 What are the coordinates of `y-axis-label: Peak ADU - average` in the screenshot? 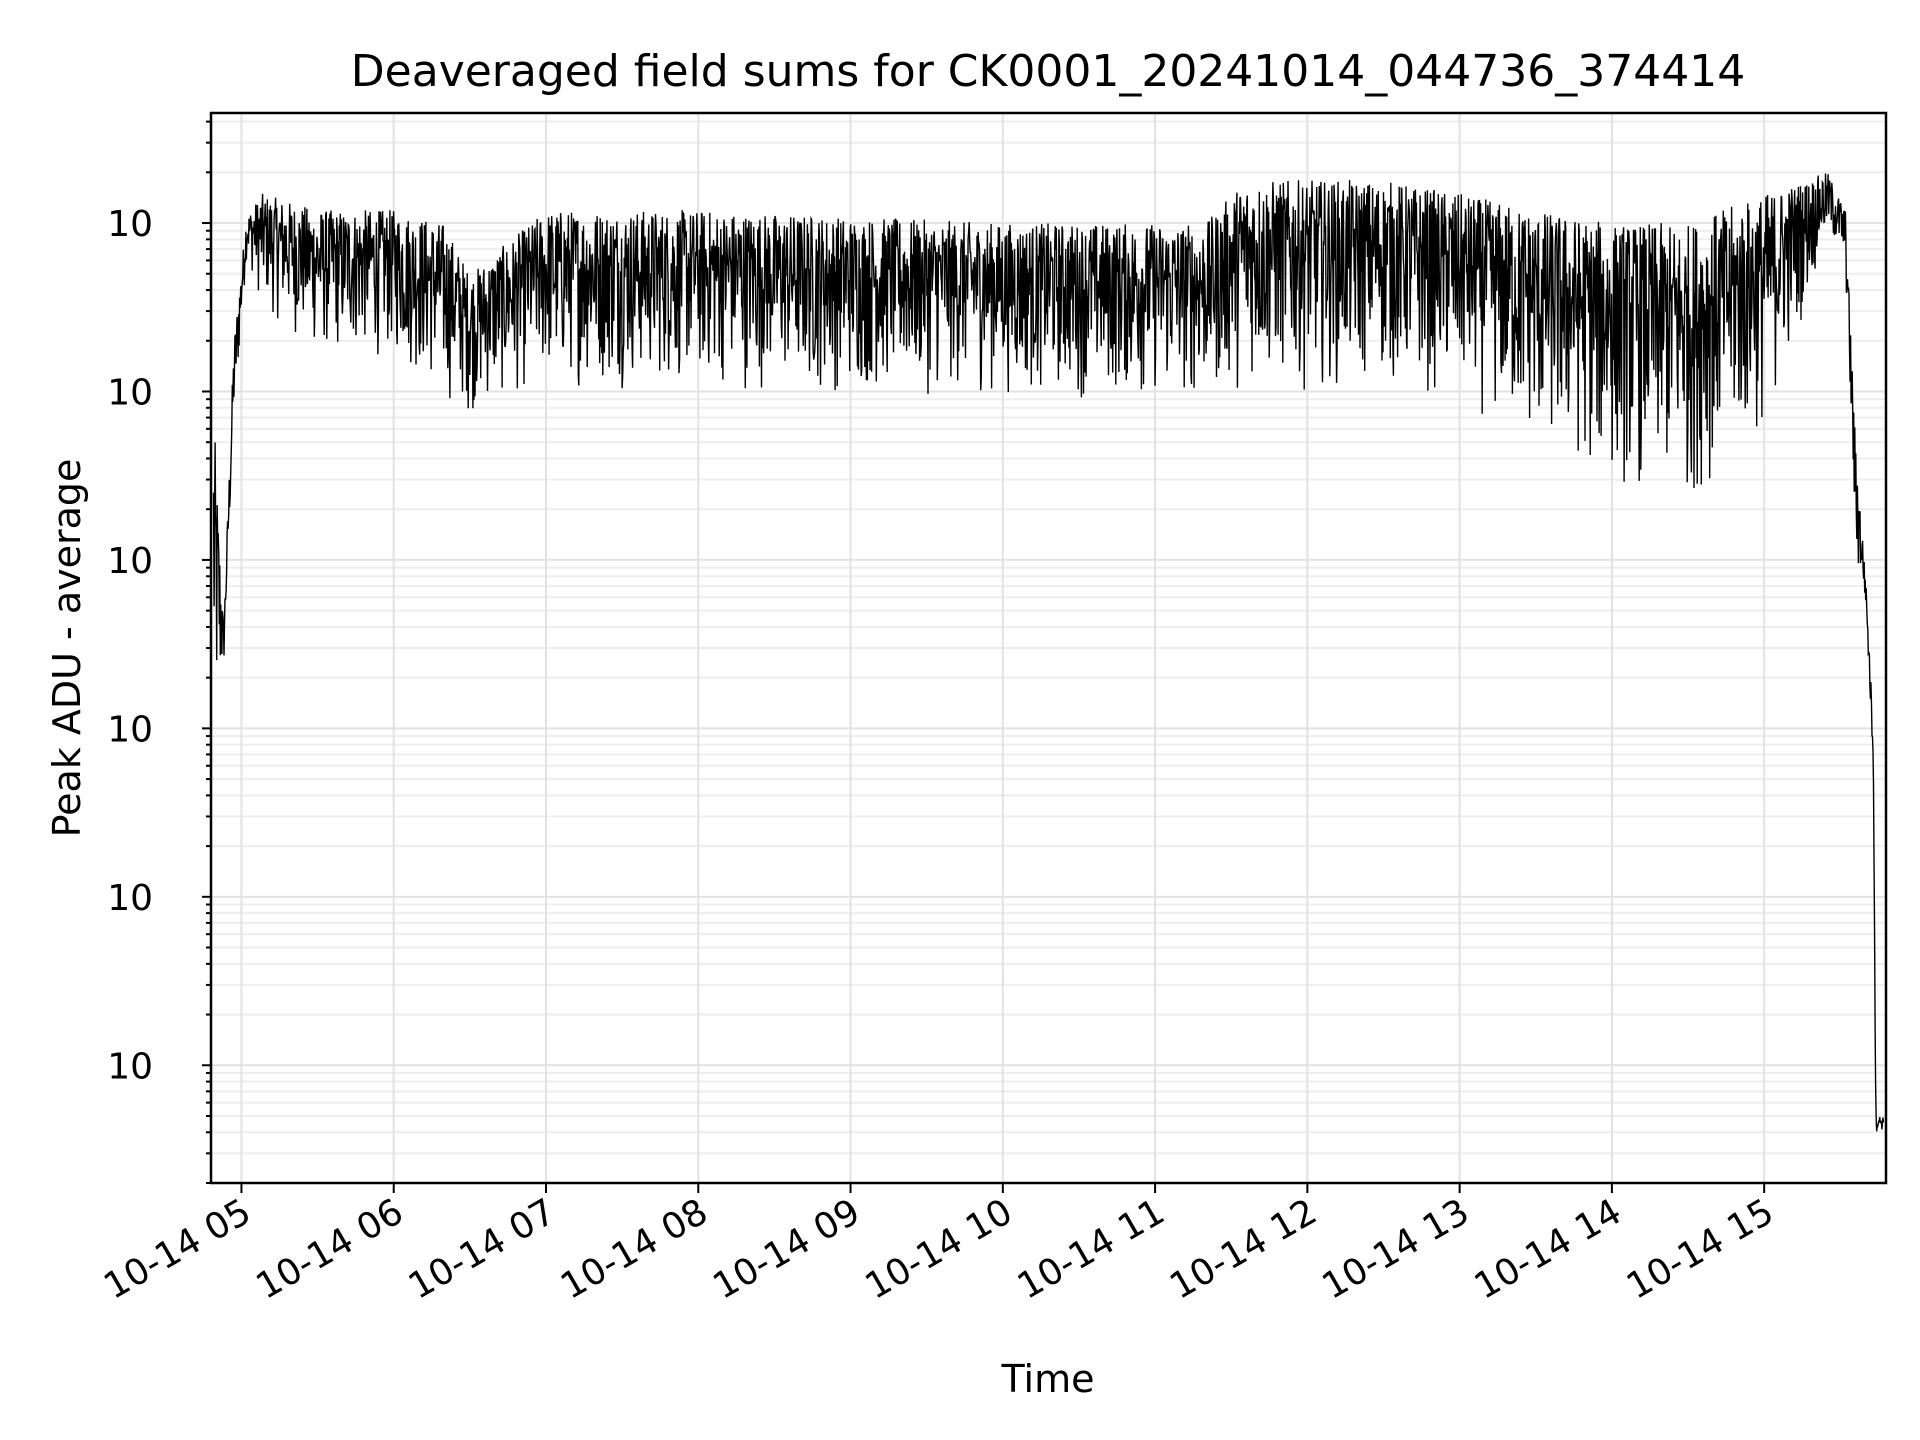 It's located at (67, 648).